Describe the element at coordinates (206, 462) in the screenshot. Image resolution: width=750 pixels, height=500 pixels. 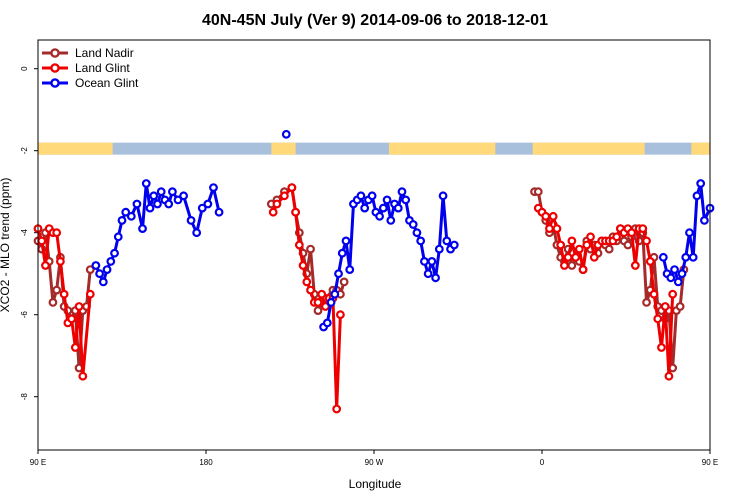
I see `x-tick-label: 180` at that location.